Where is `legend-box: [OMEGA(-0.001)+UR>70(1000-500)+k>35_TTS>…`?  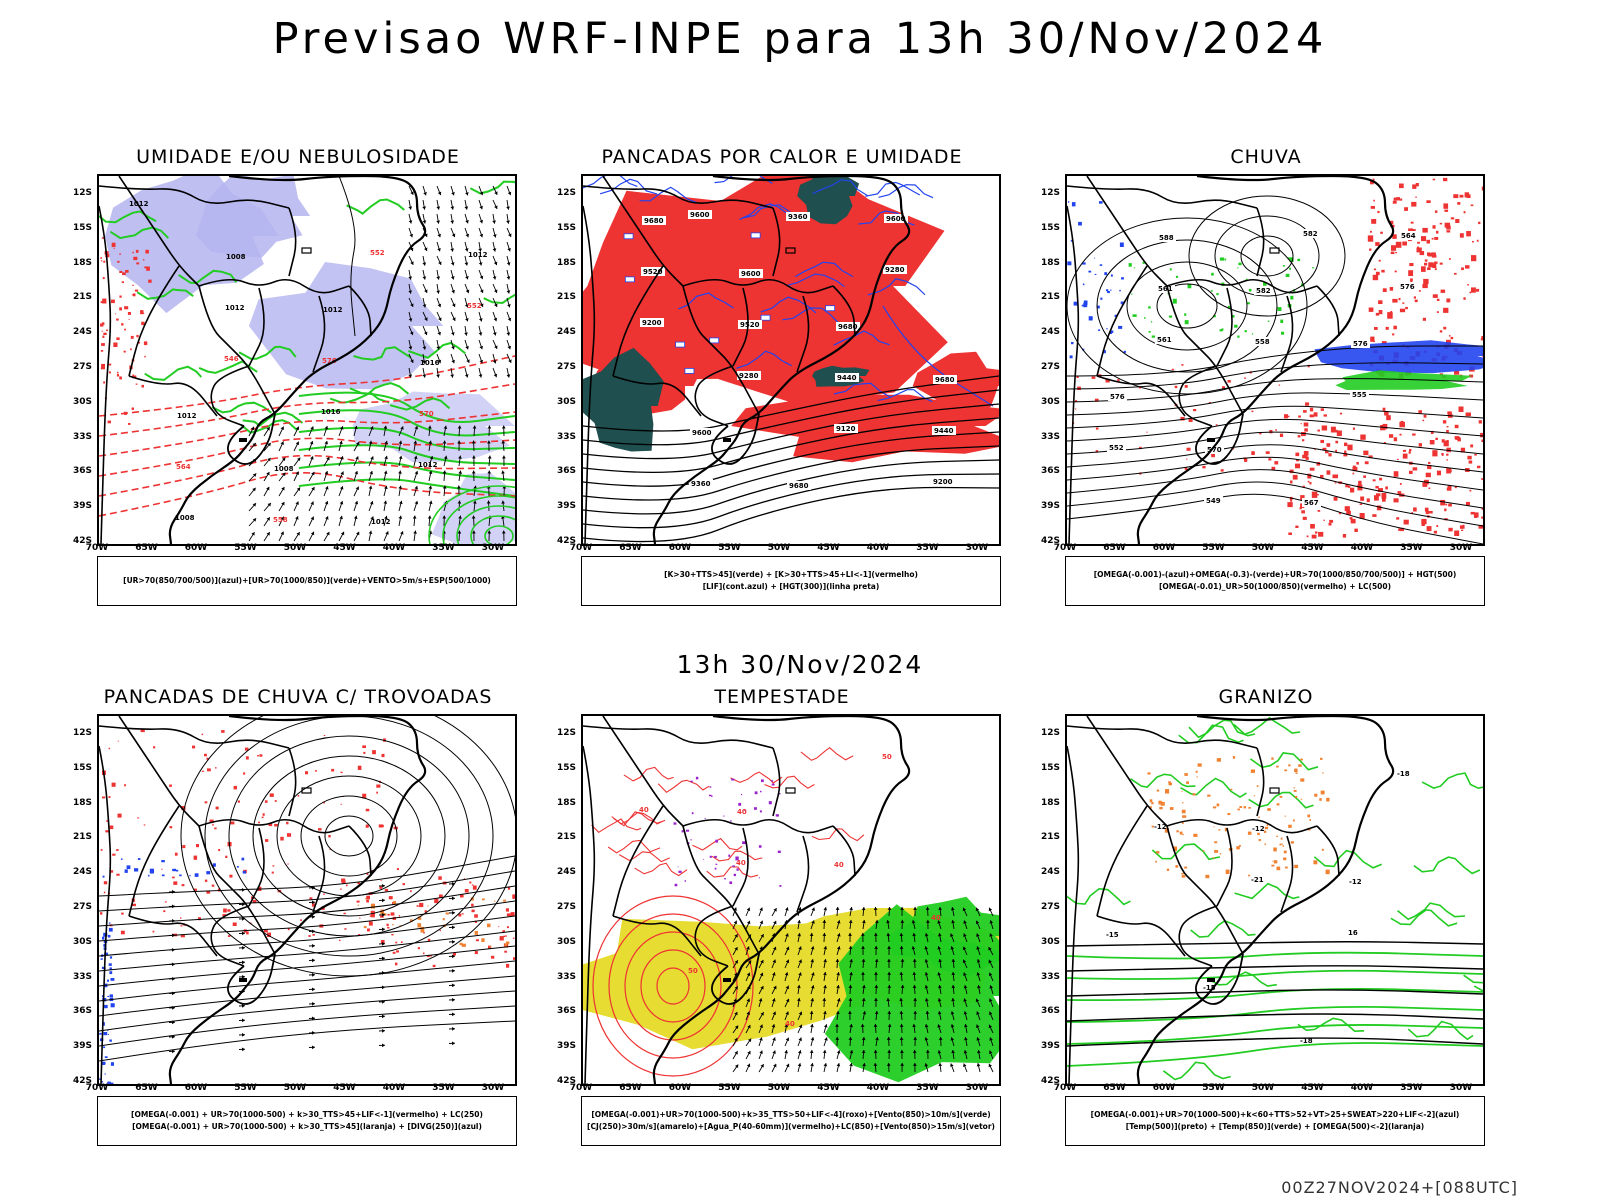 legend-box: [OMEGA(-0.001)+UR>70(1000-500)+k>35_TTS>… is located at coordinates (791, 1121).